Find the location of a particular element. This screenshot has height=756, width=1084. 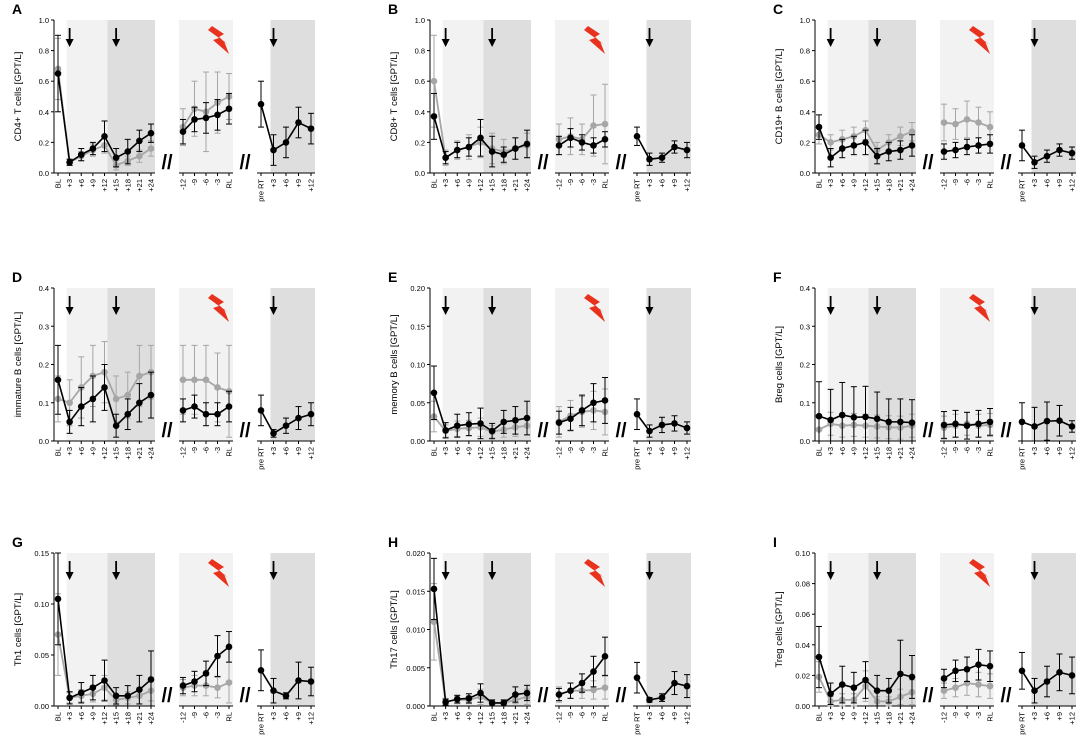

y-tick-label: 0.05 is located at coordinates (417, 403).